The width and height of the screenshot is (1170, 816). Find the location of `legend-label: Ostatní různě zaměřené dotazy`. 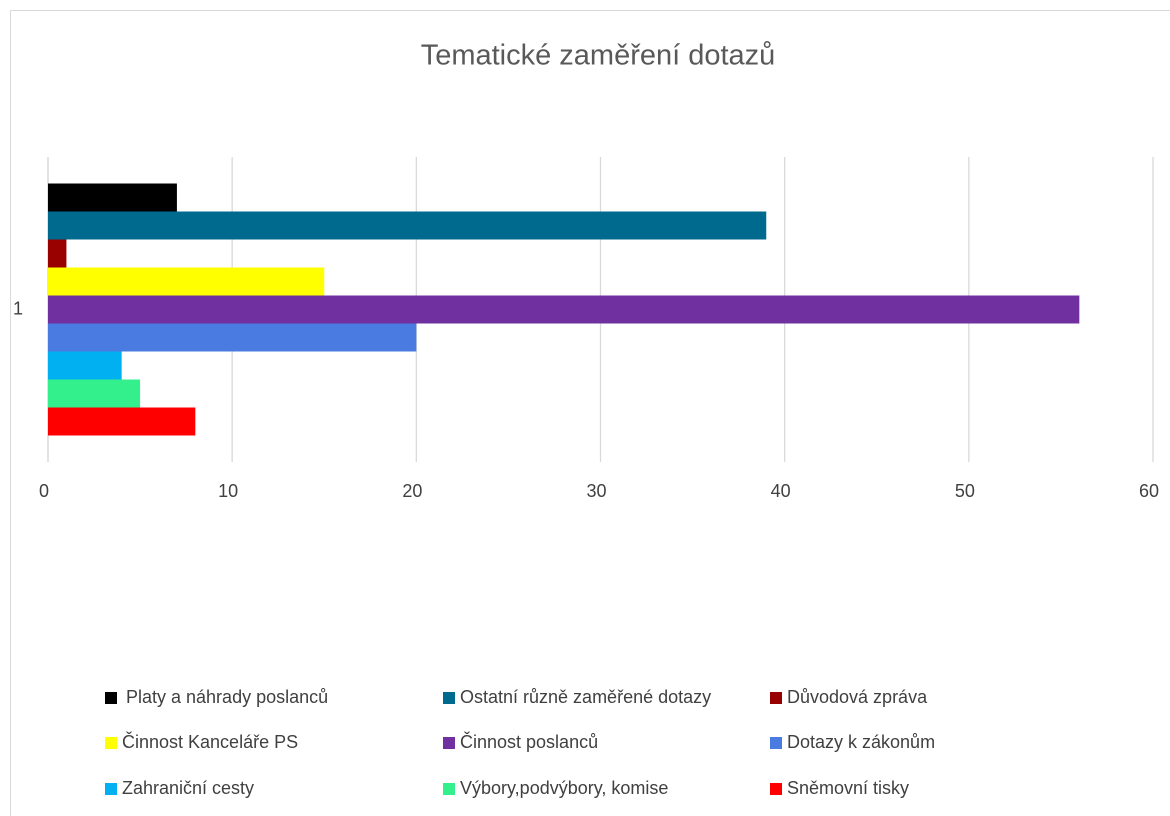

legend-label: Ostatní různě zaměřené dotazy is located at coordinates (585, 697).